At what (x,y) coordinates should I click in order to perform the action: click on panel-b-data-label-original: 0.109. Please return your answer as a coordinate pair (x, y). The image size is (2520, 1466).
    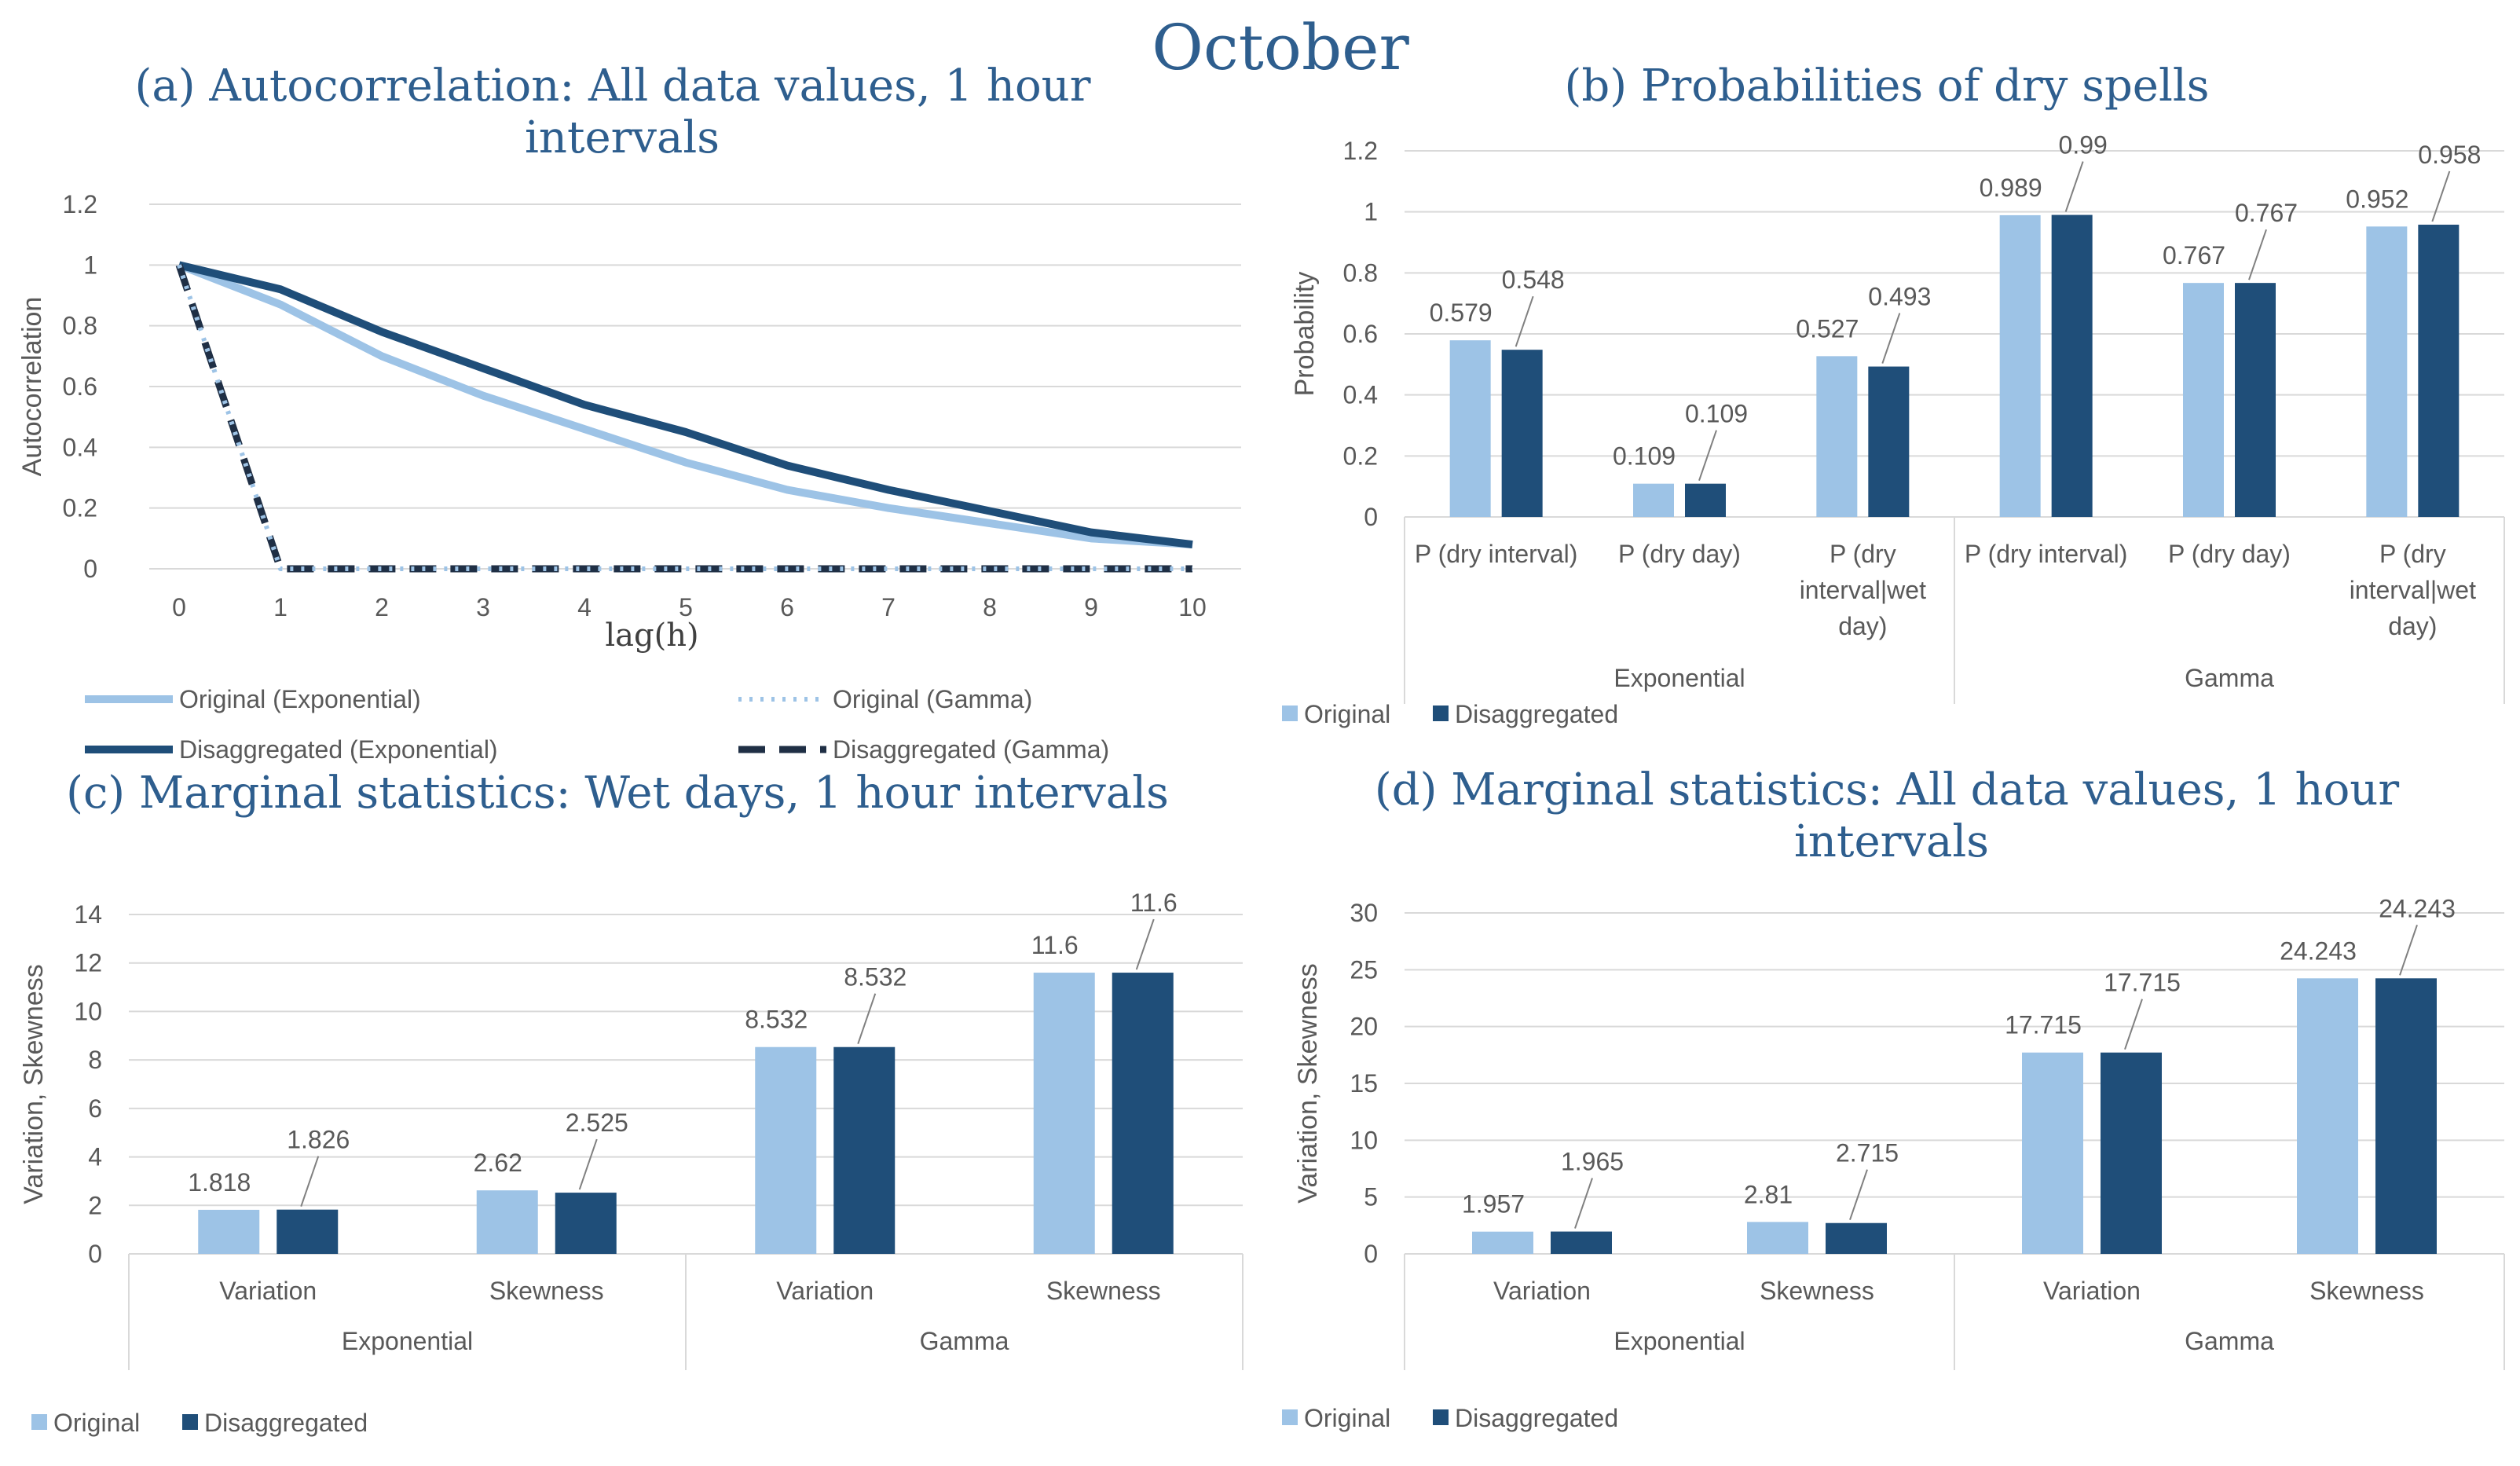
    Looking at the image, I should click on (1644, 456).